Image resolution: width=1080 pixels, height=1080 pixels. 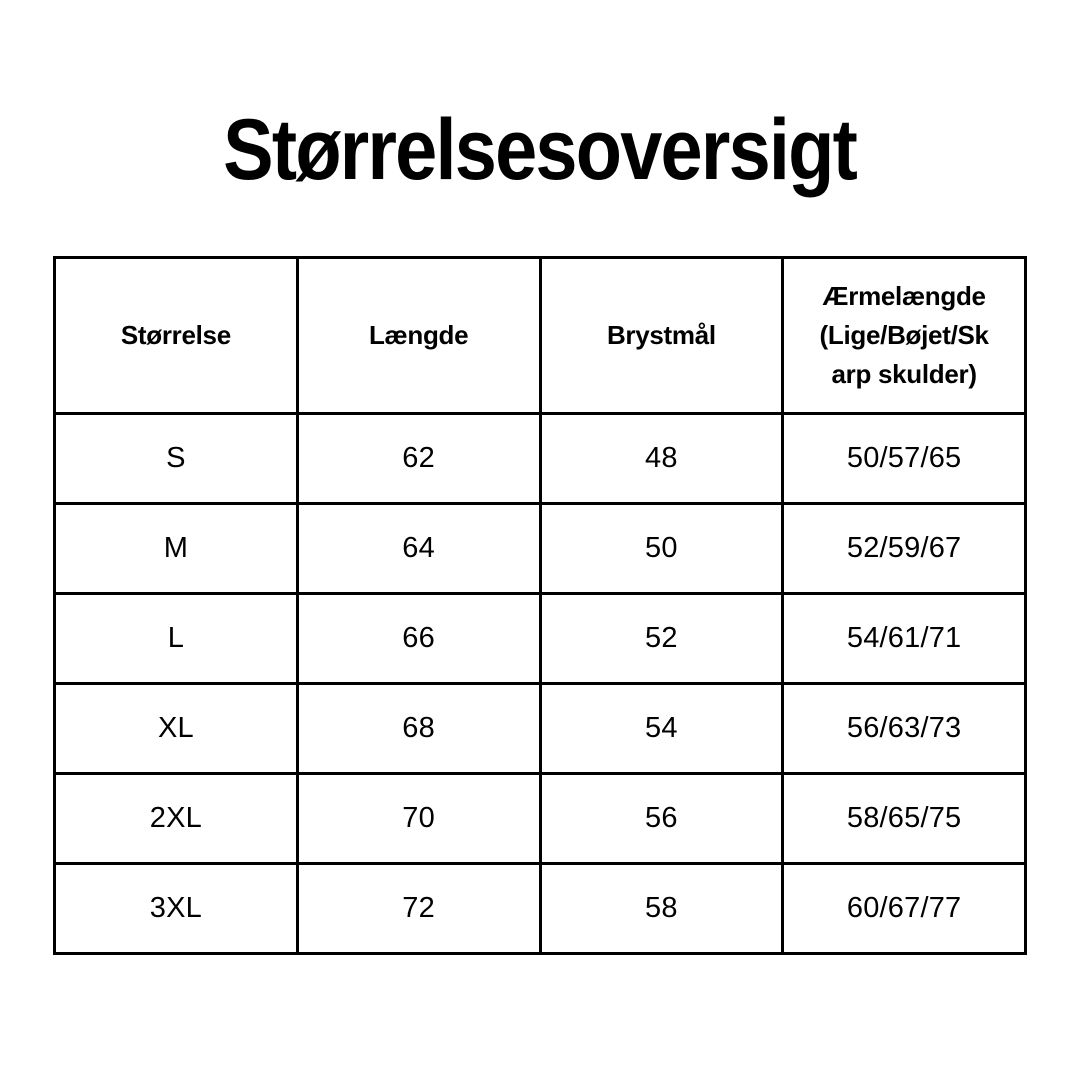 I want to click on header-cell-size: Størrelse, so click(x=176, y=335).